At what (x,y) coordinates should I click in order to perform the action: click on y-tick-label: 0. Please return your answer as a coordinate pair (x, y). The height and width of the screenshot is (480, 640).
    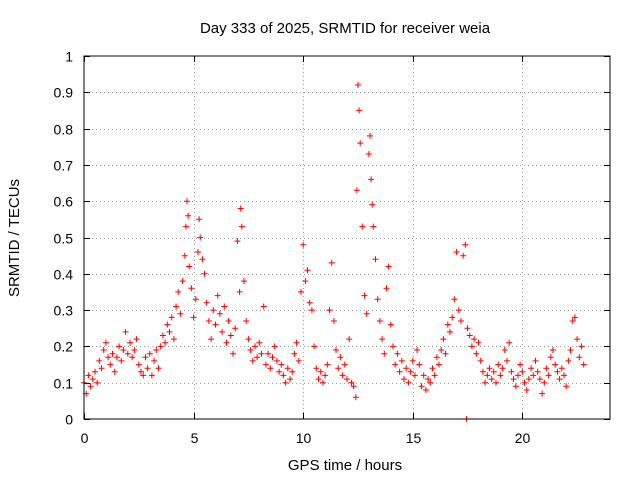
    Looking at the image, I should click on (69, 420).